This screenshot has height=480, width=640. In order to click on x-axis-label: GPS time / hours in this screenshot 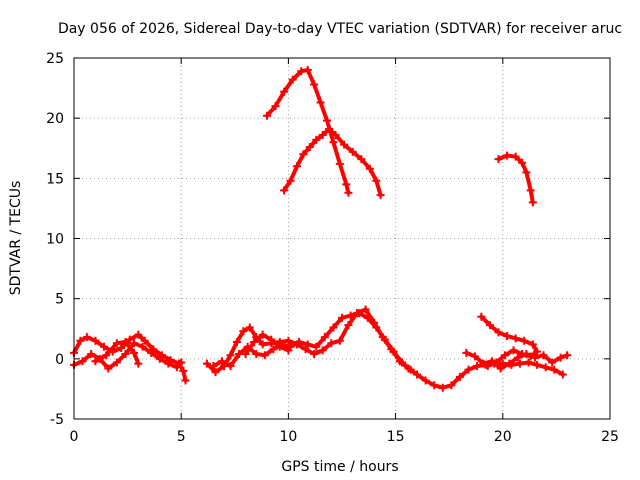, I will do `click(339, 467)`.